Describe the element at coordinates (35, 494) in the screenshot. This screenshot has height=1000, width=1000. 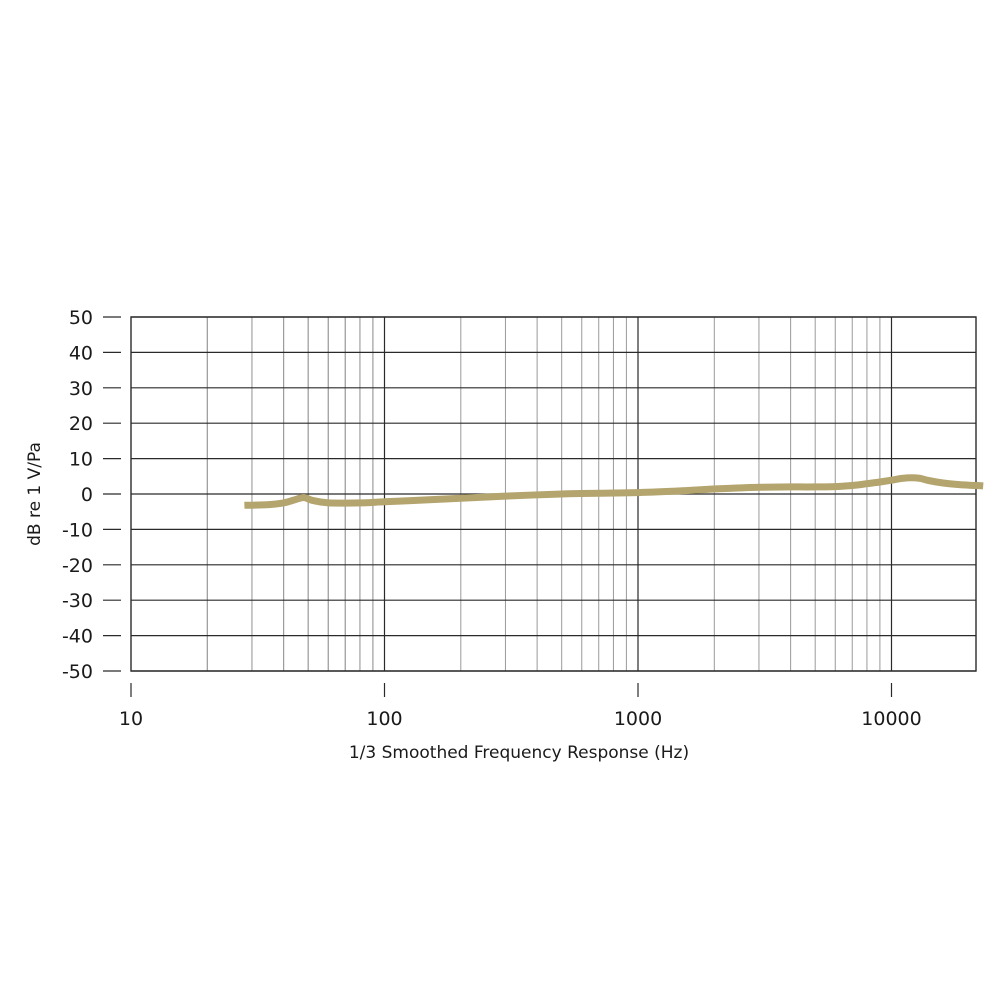
I see `y-axis-title: dB re 1 V/Pa` at that location.